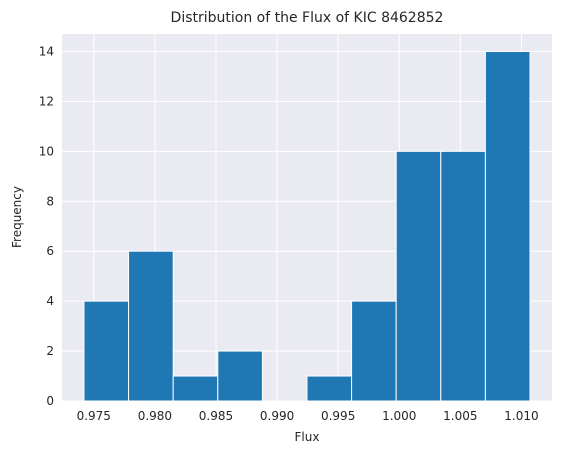 This screenshot has height=453, width=563. Describe the element at coordinates (50, 401) in the screenshot. I see `y-tick-label: 0` at that location.